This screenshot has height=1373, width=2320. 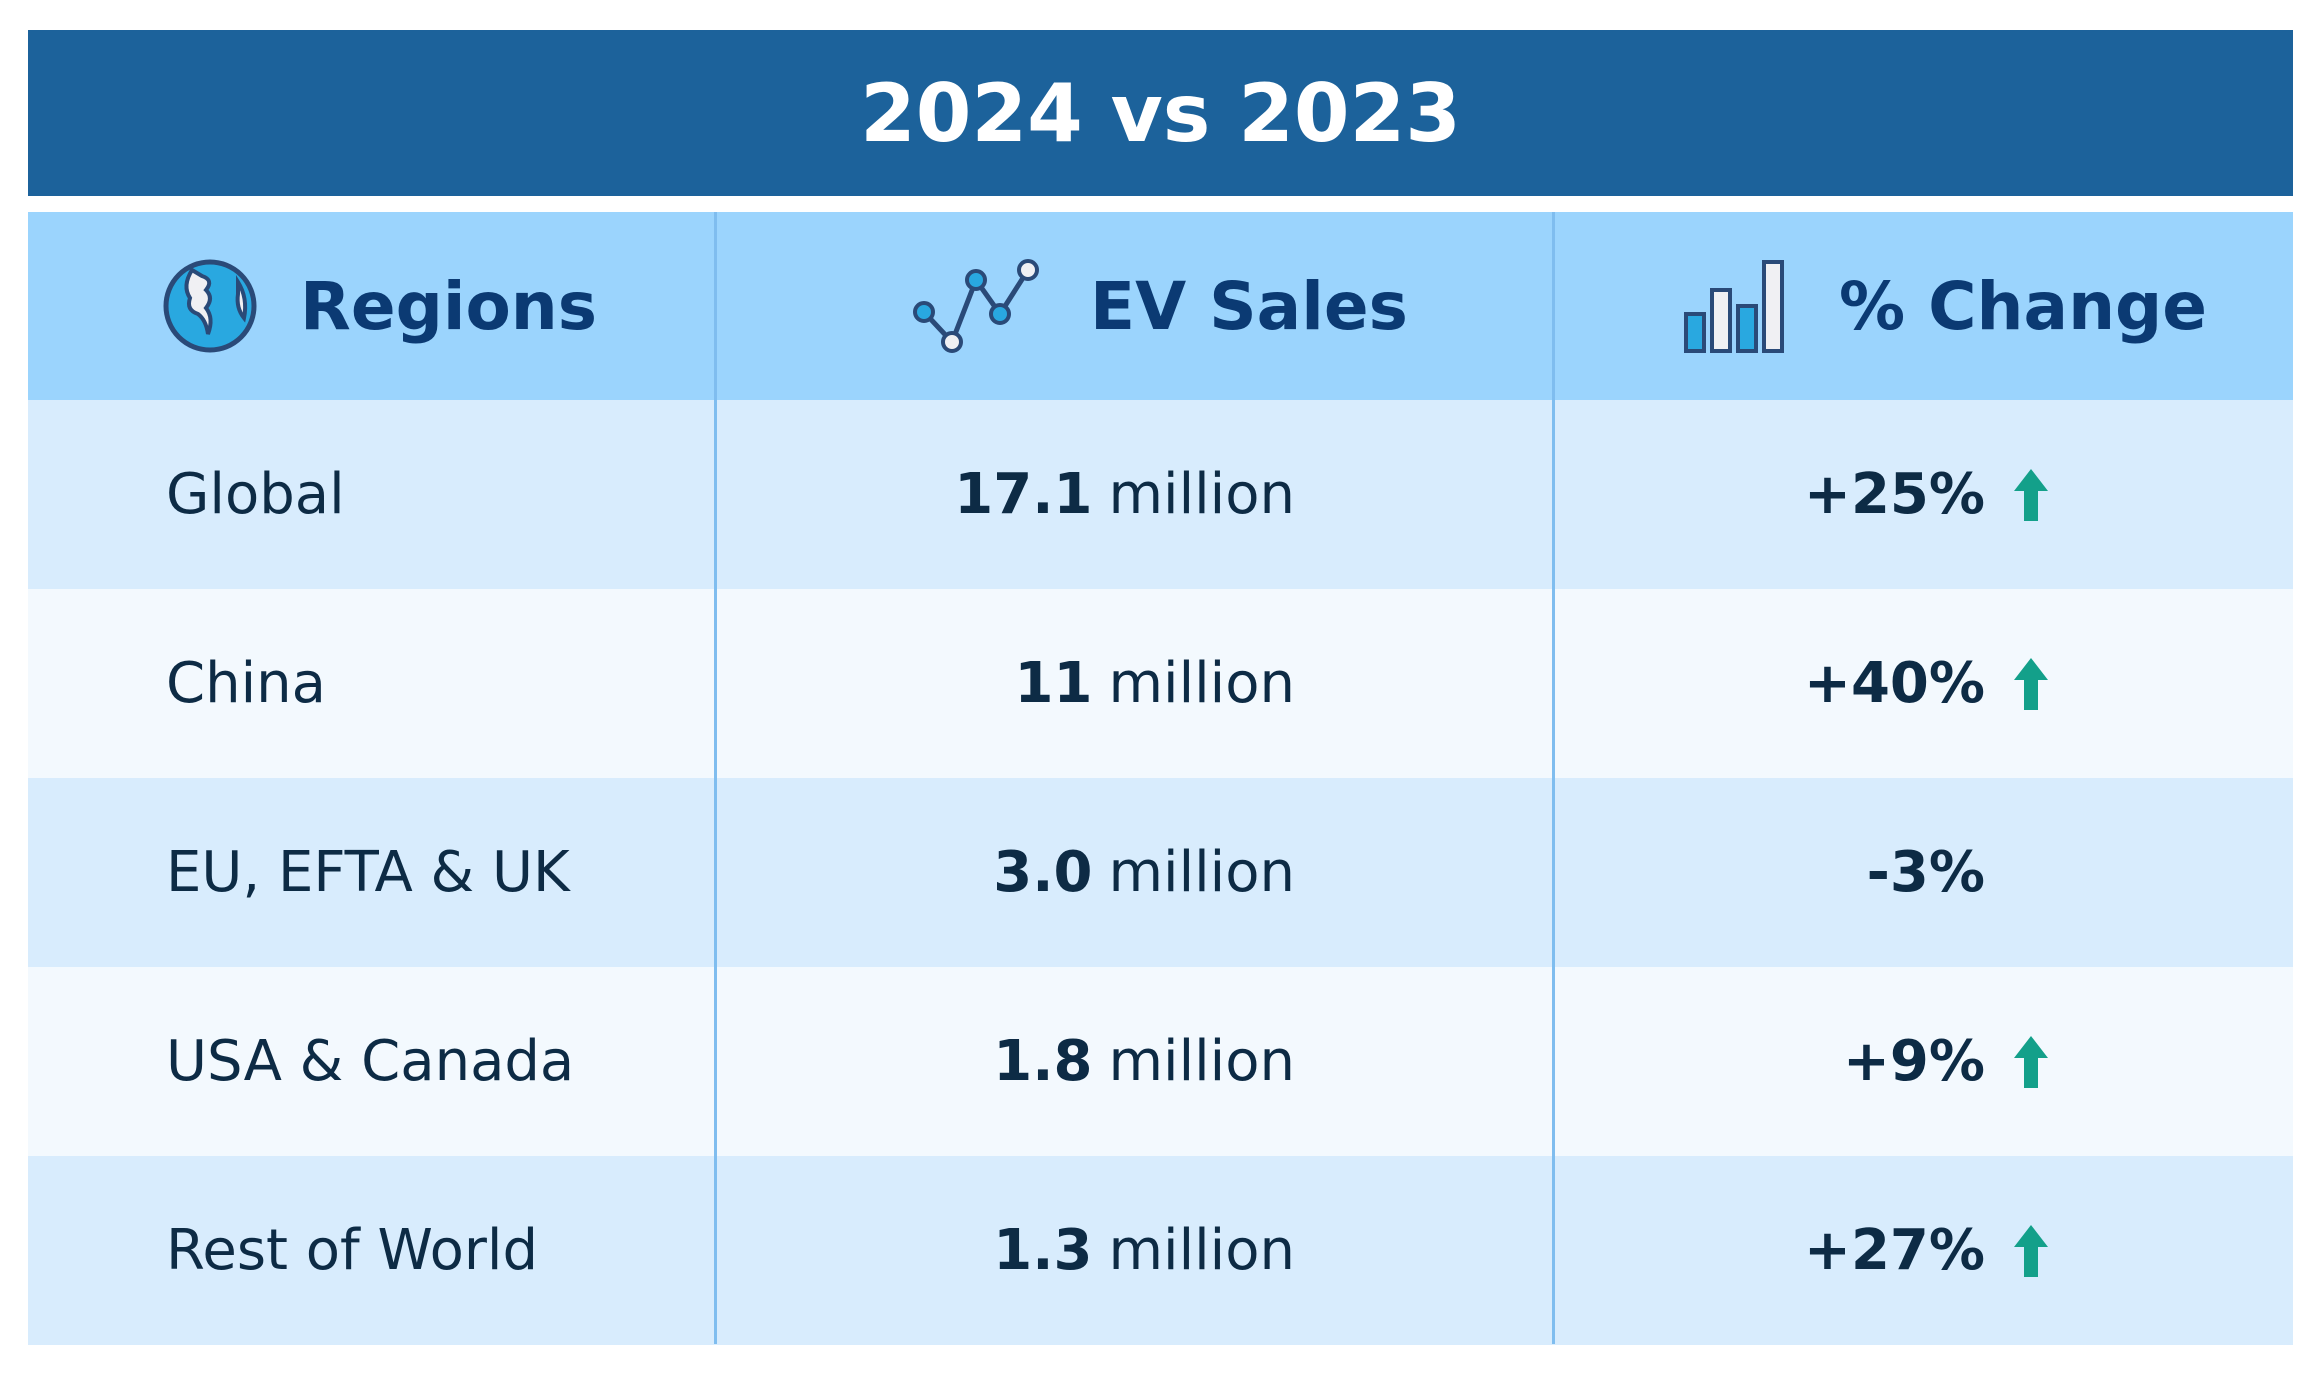 I want to click on table-row: Rest of World 1.3 million +27%, so click(x=1160, y=1250).